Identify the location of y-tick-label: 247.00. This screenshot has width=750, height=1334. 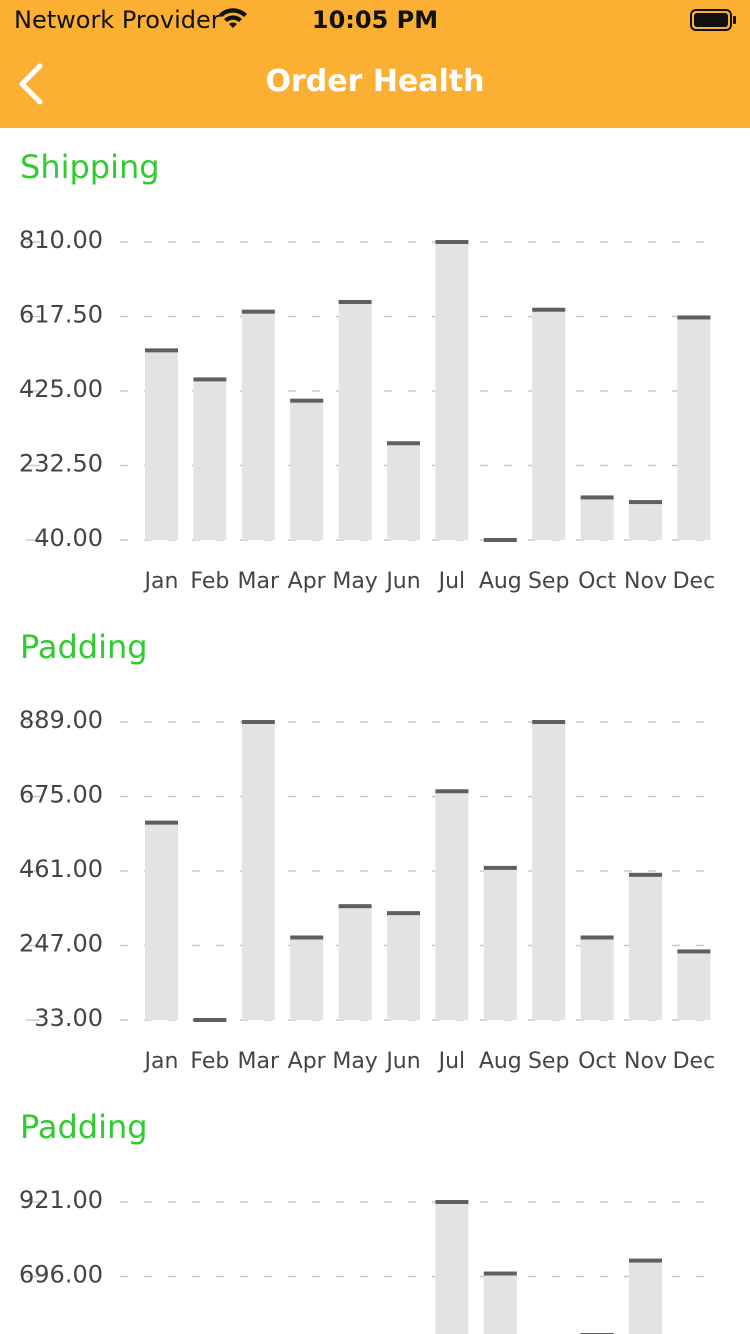
(61, 944).